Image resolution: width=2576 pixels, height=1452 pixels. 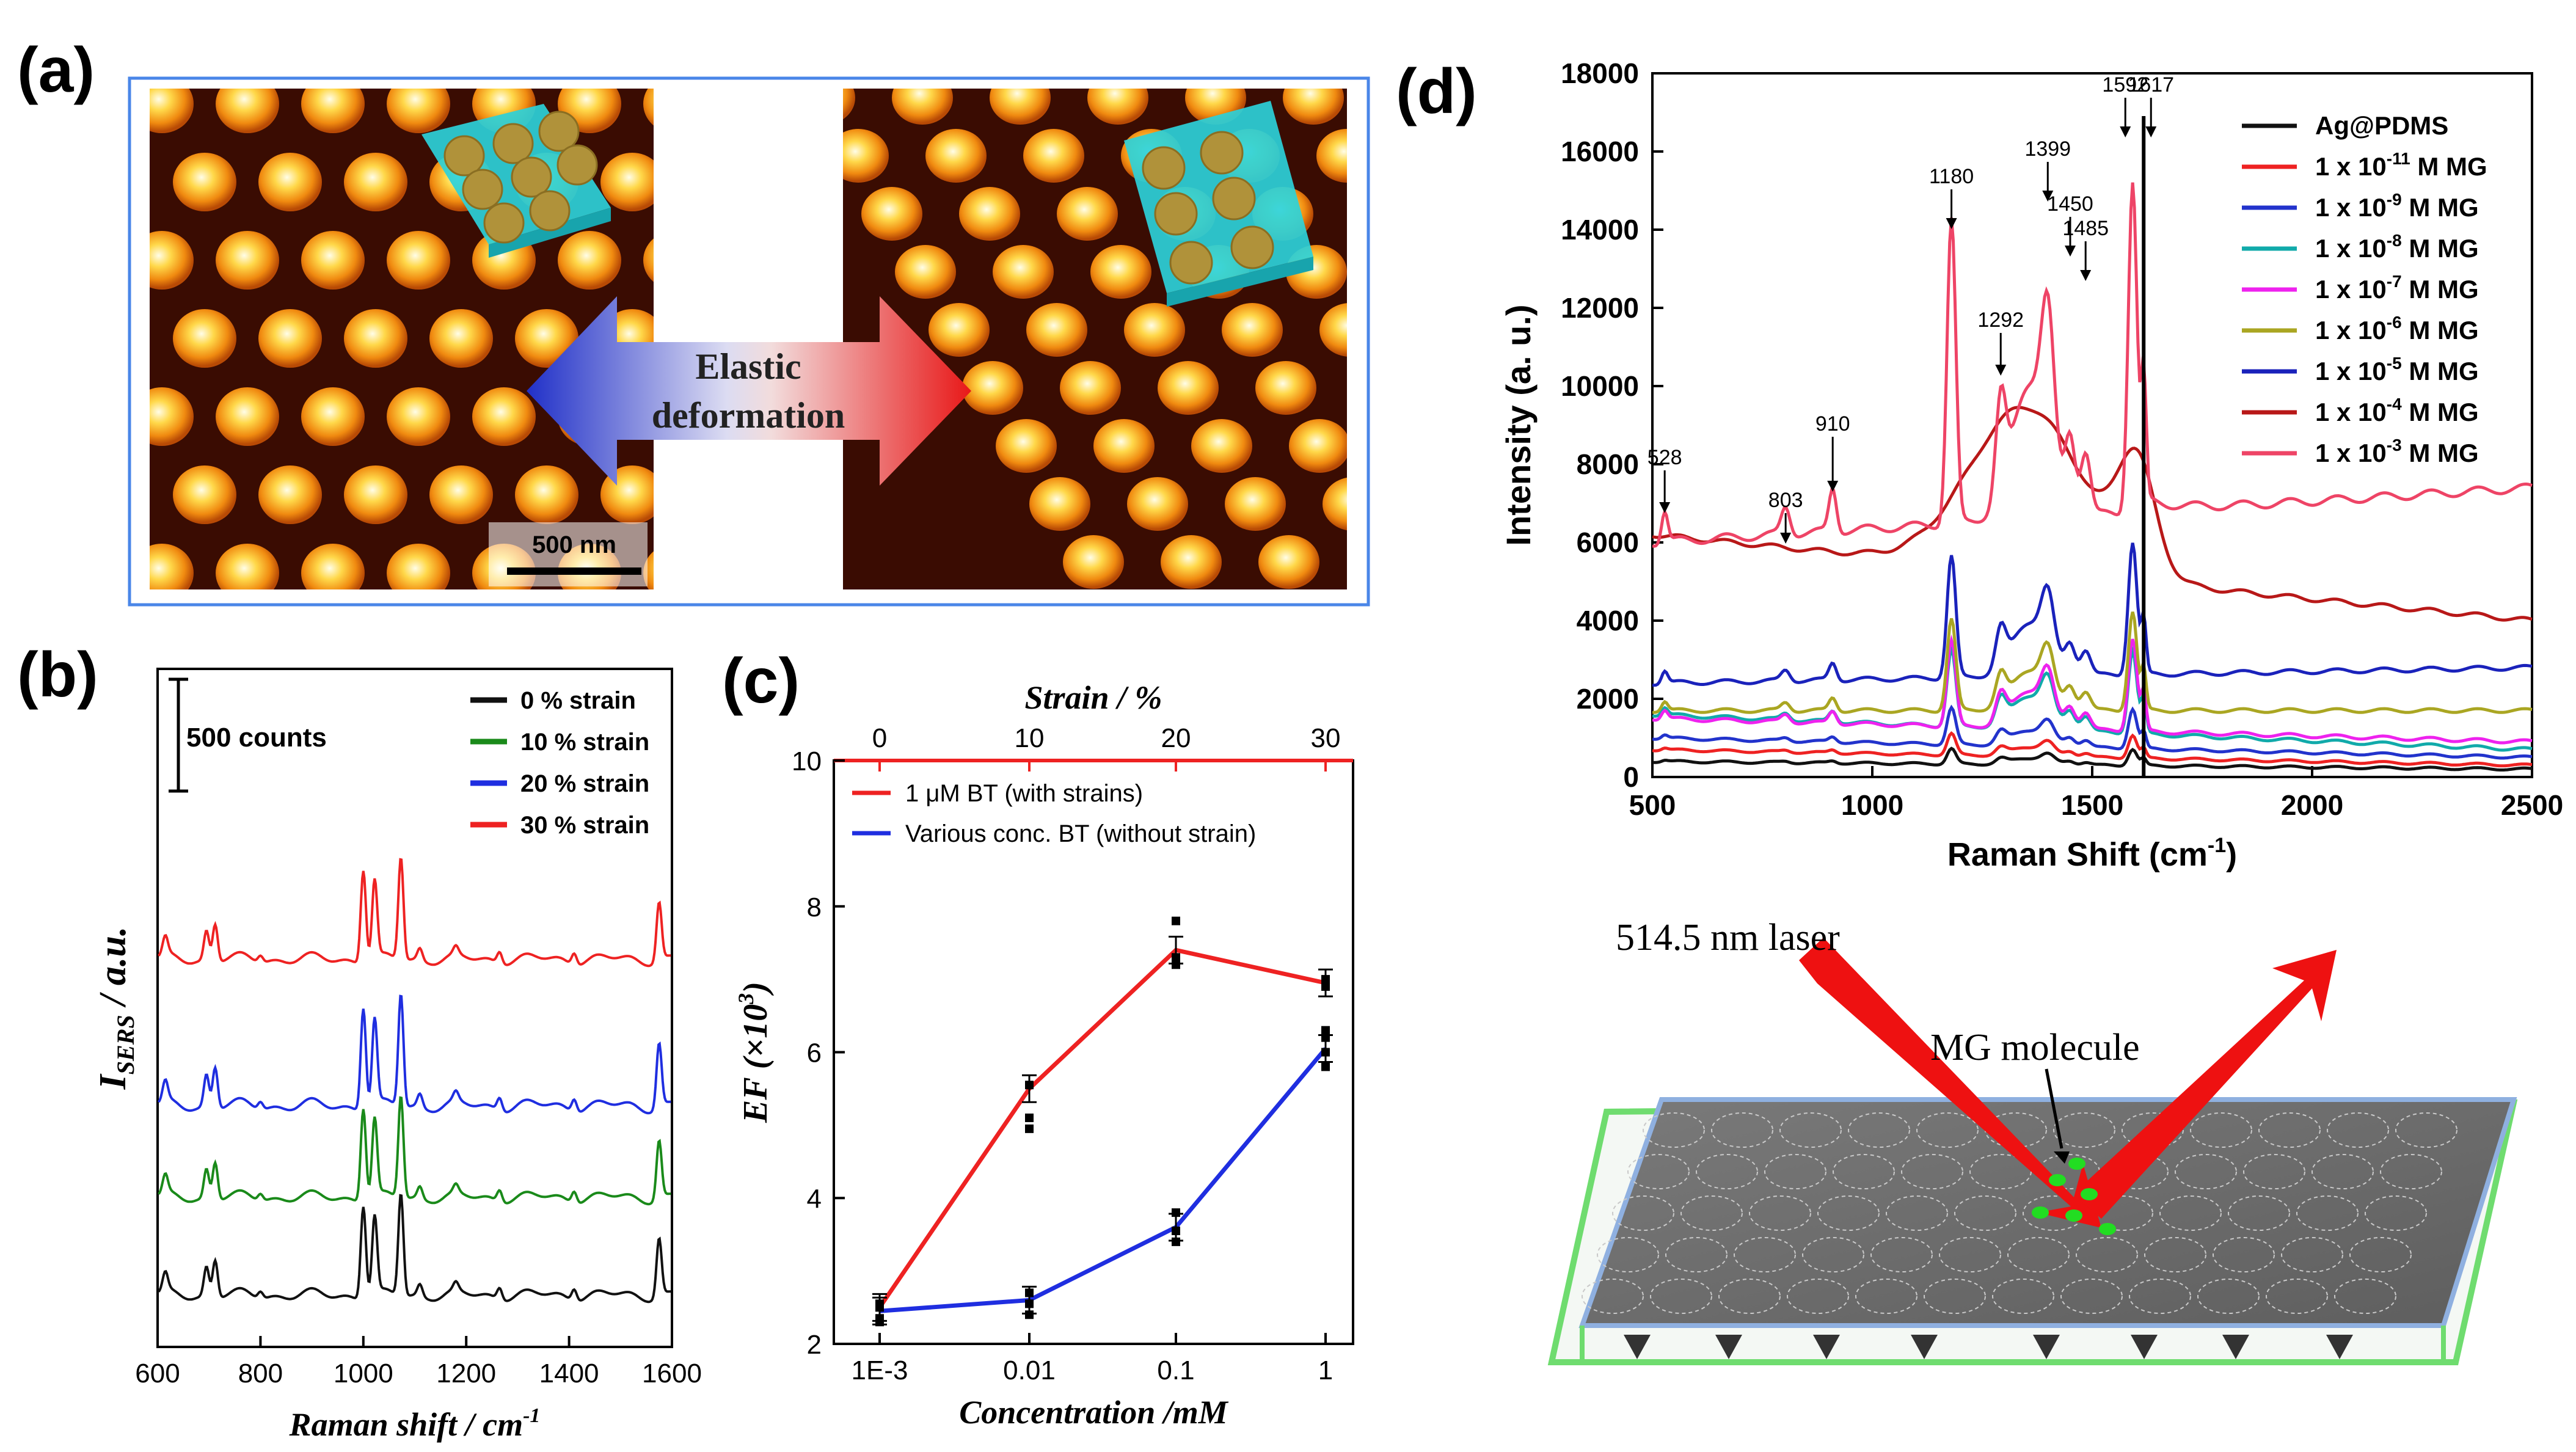 What do you see at coordinates (260, 1374) in the screenshot?
I see `x-tick-label: 800` at bounding box center [260, 1374].